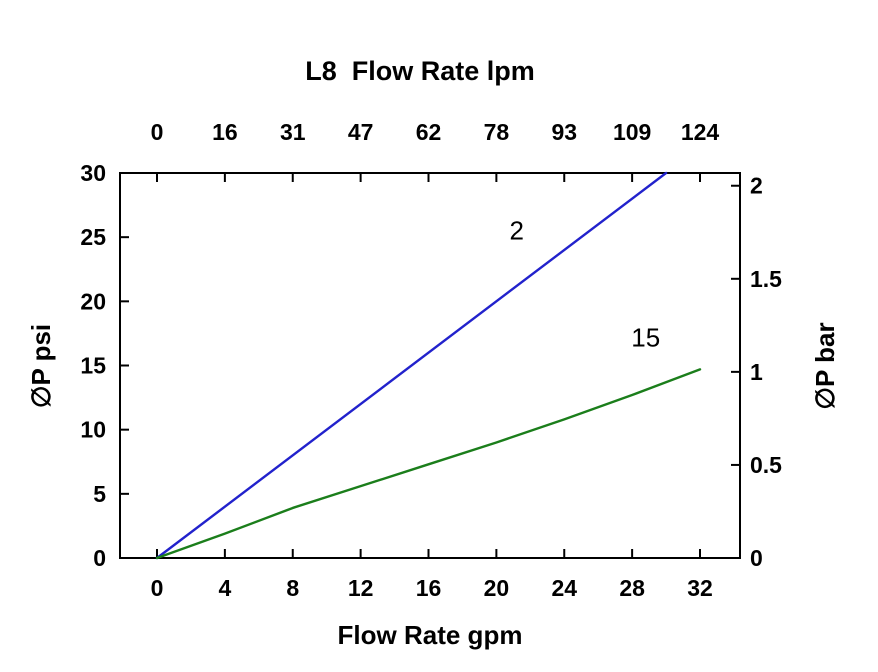 The image size is (878, 672). I want to click on series-label-15: 15, so click(645, 337).